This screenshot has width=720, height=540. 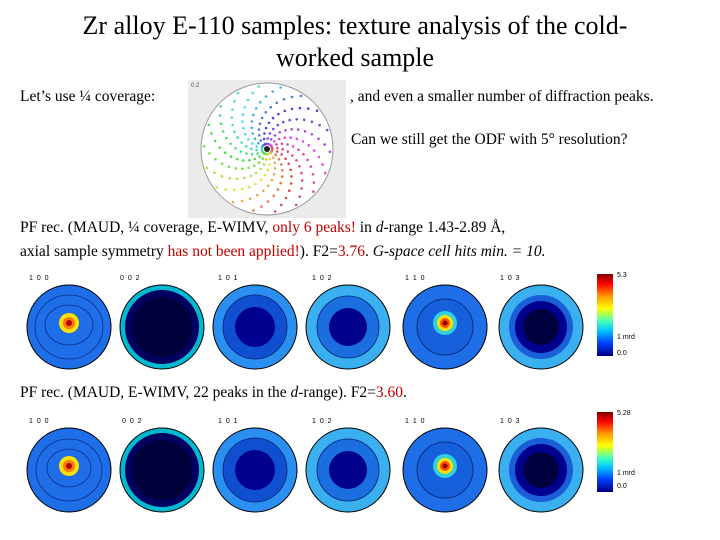 I want to click on pf2-101-plot, so click(x=255, y=470).